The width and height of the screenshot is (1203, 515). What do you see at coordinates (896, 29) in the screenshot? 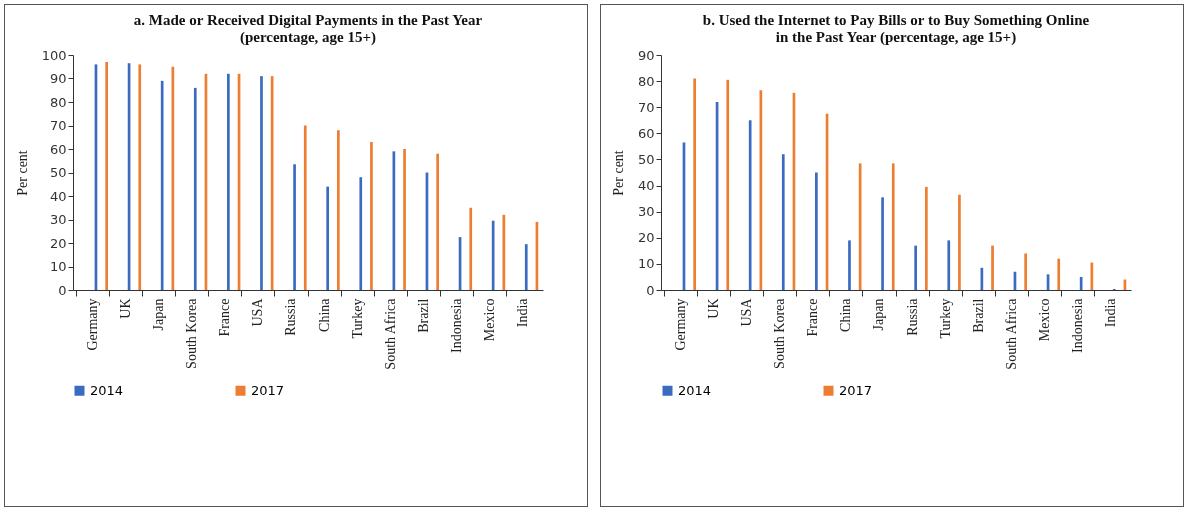
I see `chart-title: b. Used the Internet to Pay Bills or to Buy Something Online in the Past Year (percentage, age 15+)` at bounding box center [896, 29].